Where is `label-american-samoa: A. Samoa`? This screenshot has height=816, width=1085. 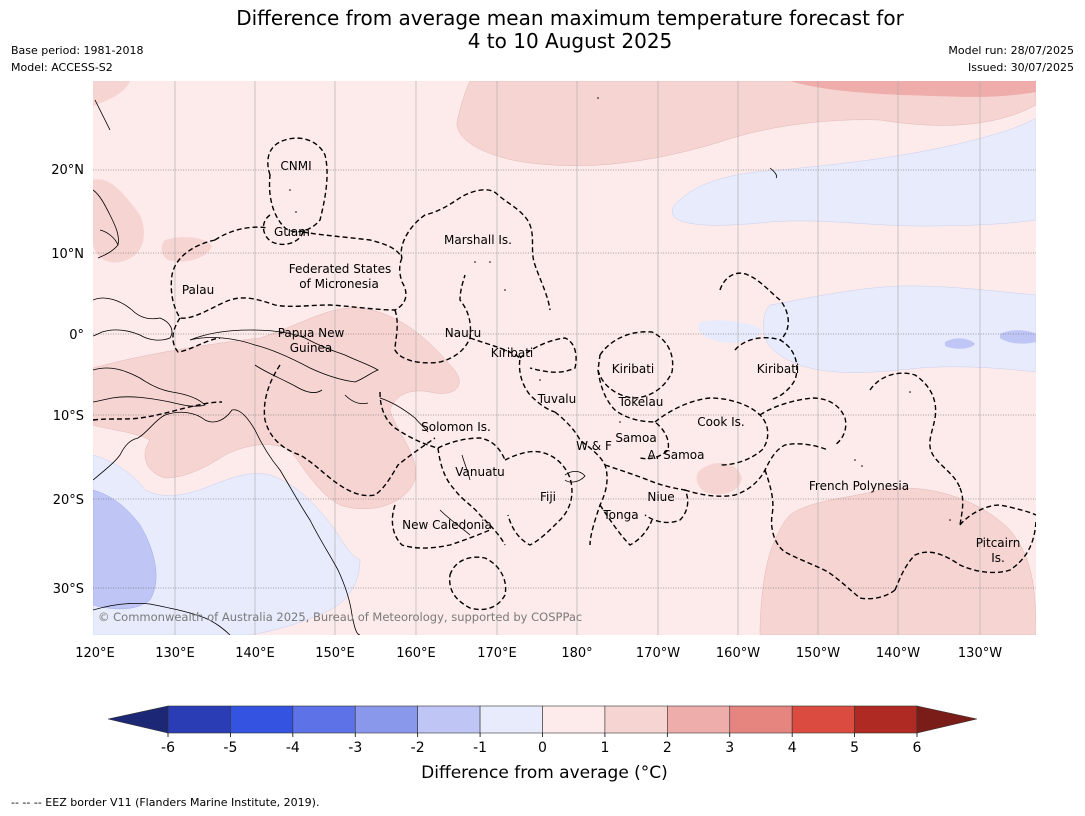 label-american-samoa: A. Samoa is located at coordinates (676, 455).